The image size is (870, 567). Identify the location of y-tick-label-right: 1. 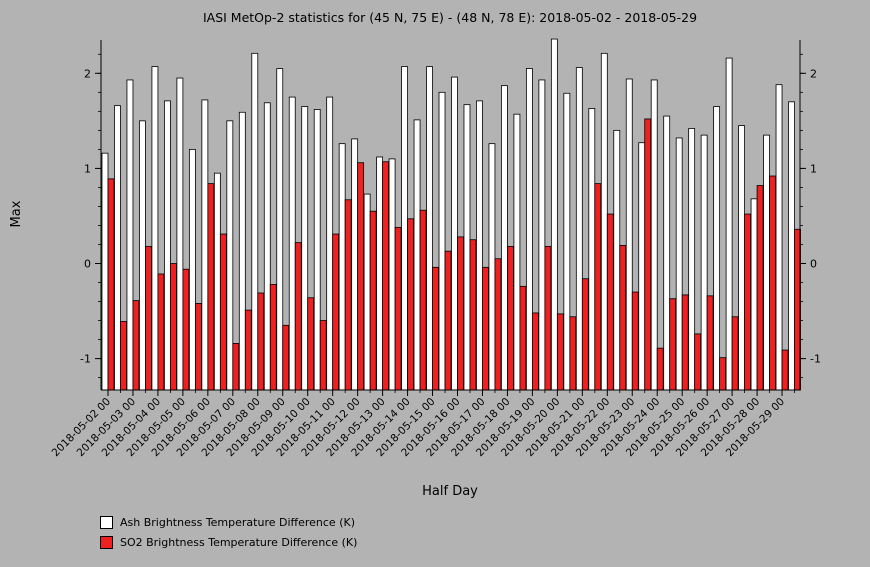
(813, 168).